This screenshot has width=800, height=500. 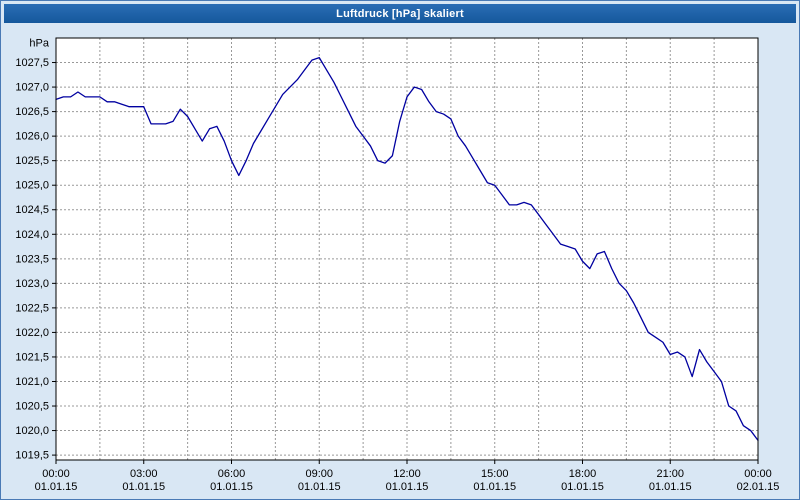 I want to click on svg-text: 1027,0, so click(x=32, y=88).